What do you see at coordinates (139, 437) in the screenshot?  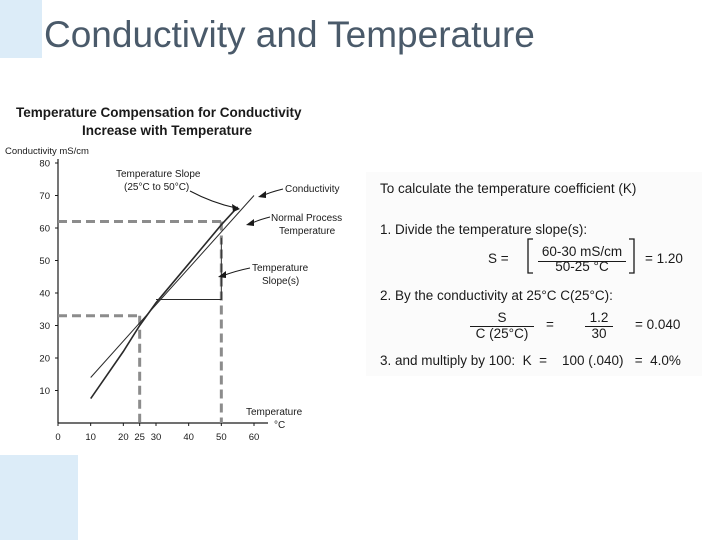 I see `x-tick-label-25: 25` at bounding box center [139, 437].